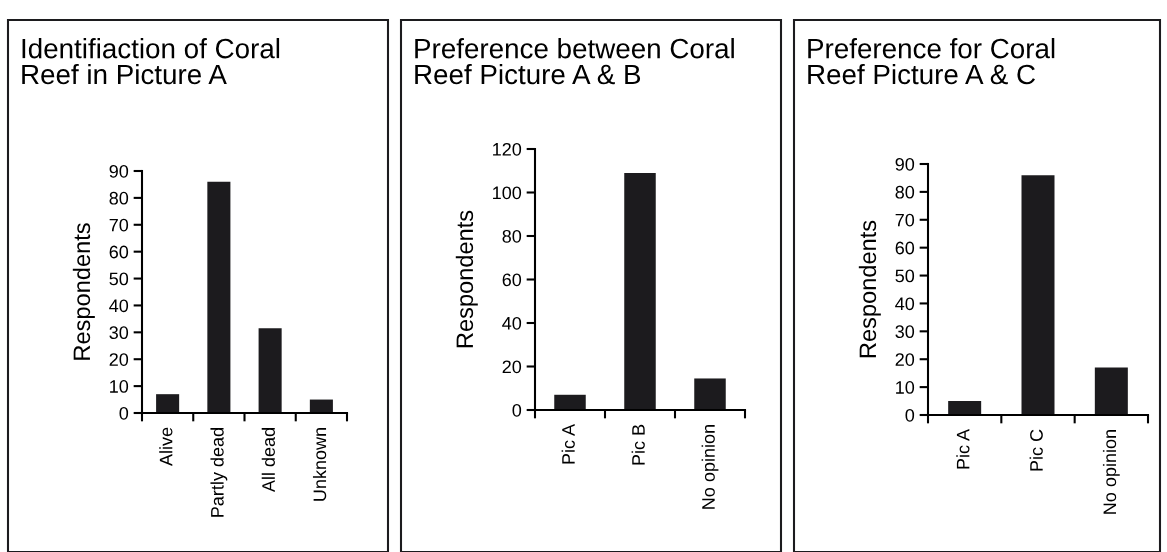  What do you see at coordinates (507, 193) in the screenshot?
I see `y-tick-label: 100` at bounding box center [507, 193].